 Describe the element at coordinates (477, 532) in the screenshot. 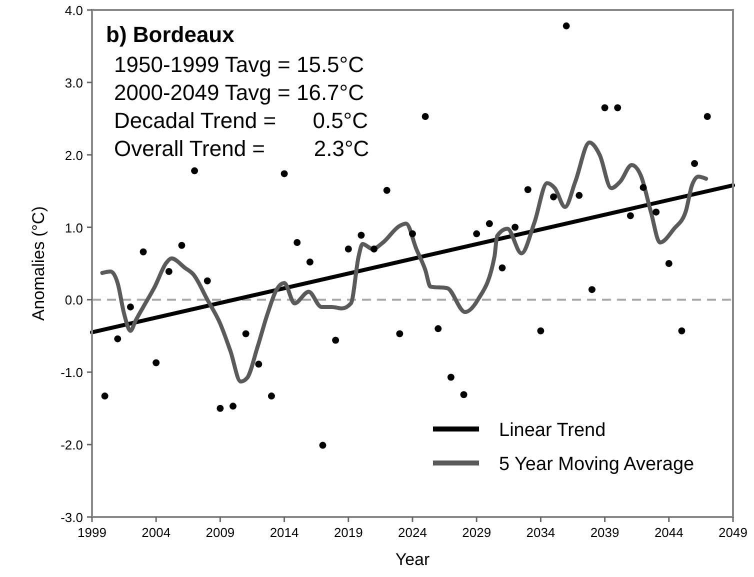

I see `x-tick-label: 2029` at that location.